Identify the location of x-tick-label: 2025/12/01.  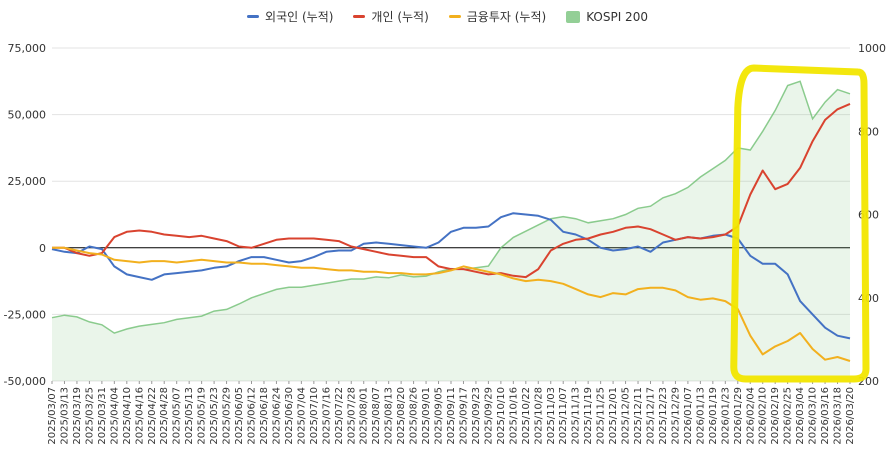
(613, 416).